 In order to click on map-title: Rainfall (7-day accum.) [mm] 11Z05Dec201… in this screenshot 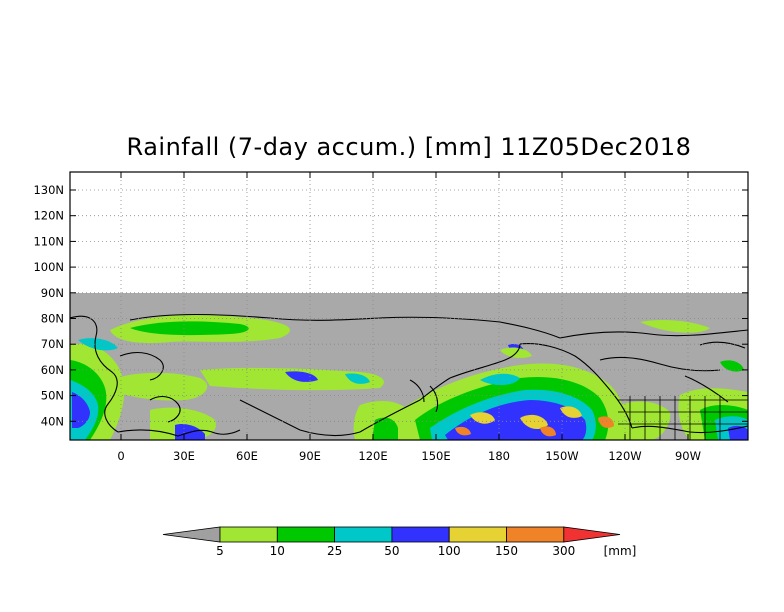, I will do `click(409, 147)`.